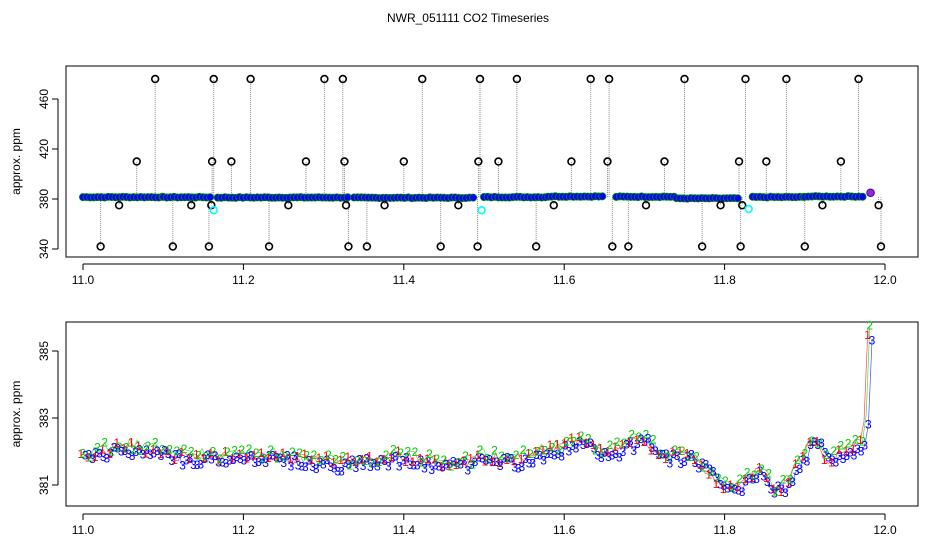 Image resolution: width=936 pixels, height=540 pixels. What do you see at coordinates (484, 525) in the screenshot?
I see `bottom-plot-x-axis: 11.0 11.2 11.4 11.6 11.8 12.0` at bounding box center [484, 525].